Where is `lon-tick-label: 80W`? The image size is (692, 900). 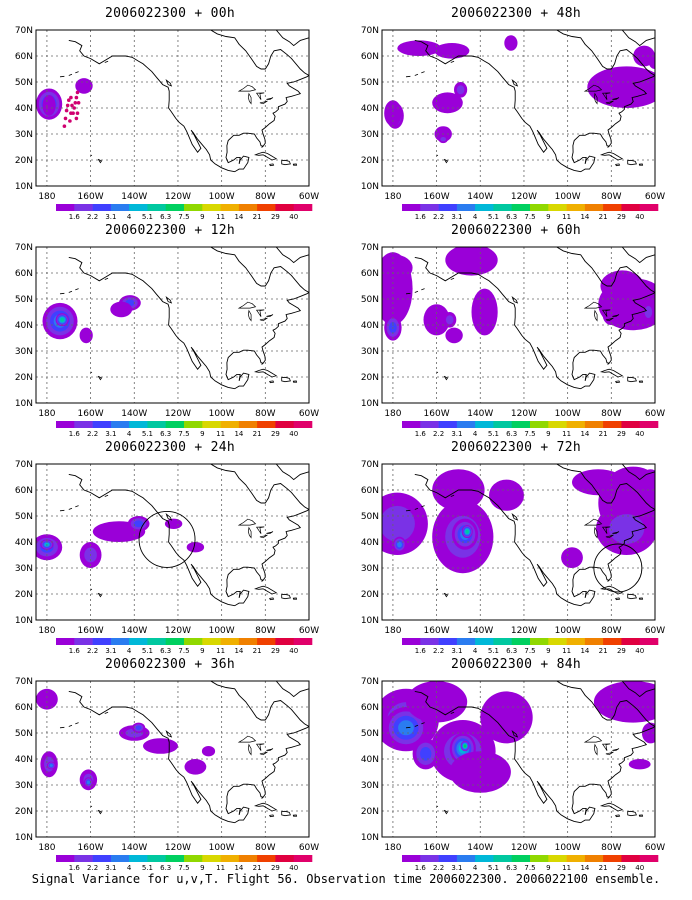
lon-tick-label: 80W is located at coordinates (611, 848).